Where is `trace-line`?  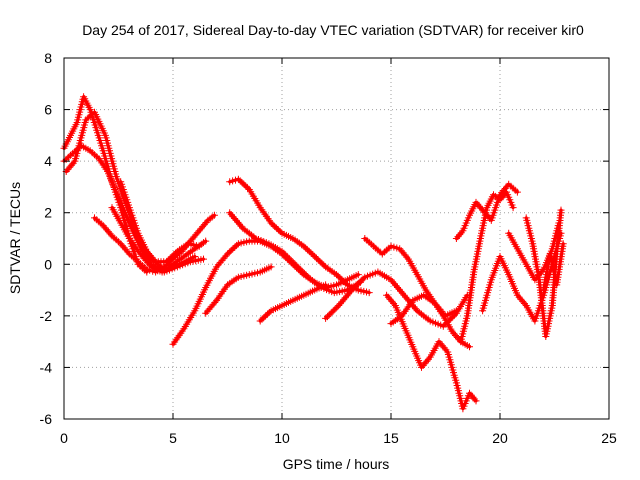
trace-line is located at coordinates (159, 240).